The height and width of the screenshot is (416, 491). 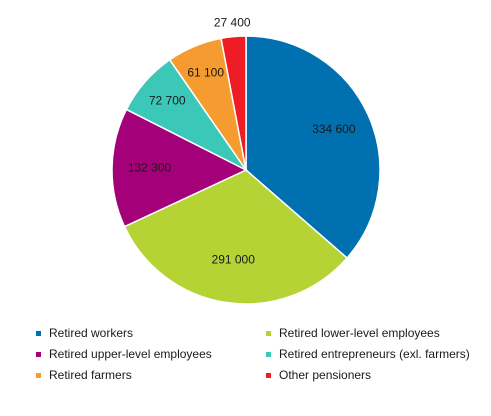 I want to click on legend-label: Other pensioners, so click(x=325, y=375).